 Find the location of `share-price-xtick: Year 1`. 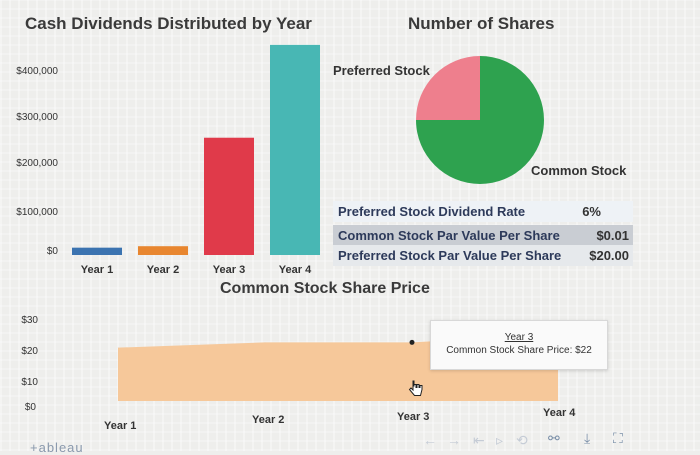

share-price-xtick: Year 1 is located at coordinates (120, 426).